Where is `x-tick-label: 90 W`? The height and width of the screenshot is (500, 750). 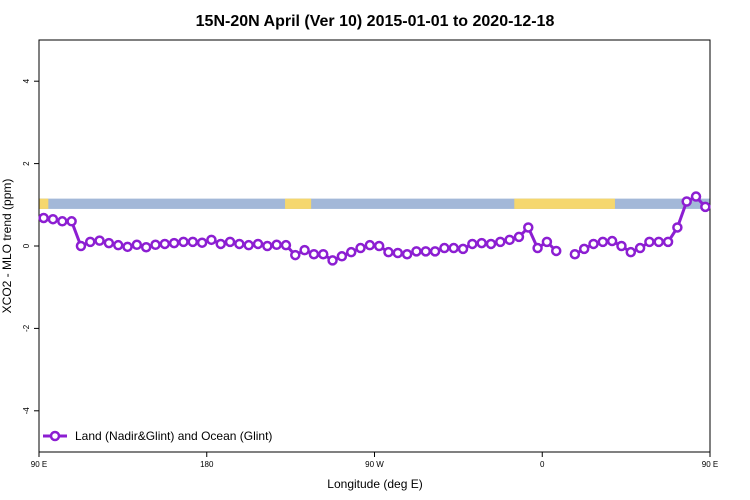
x-tick-label: 90 W is located at coordinates (374, 464).